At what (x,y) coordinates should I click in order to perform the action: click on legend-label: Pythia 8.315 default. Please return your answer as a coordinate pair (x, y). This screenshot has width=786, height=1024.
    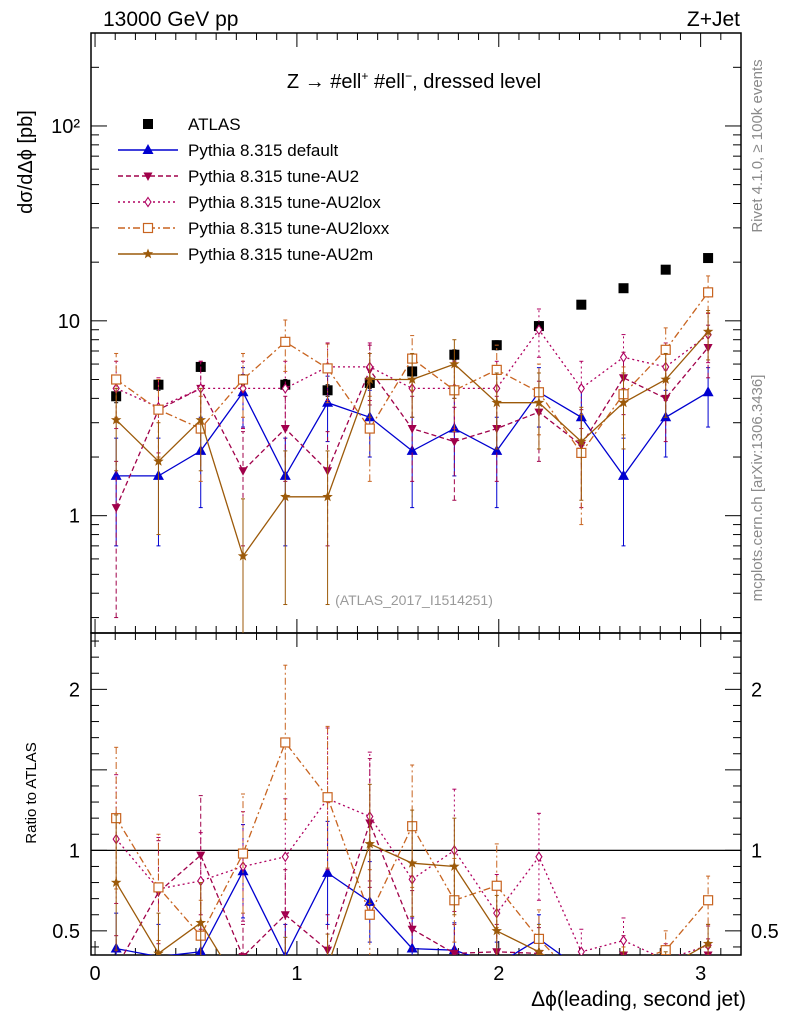
    Looking at the image, I should click on (263, 150).